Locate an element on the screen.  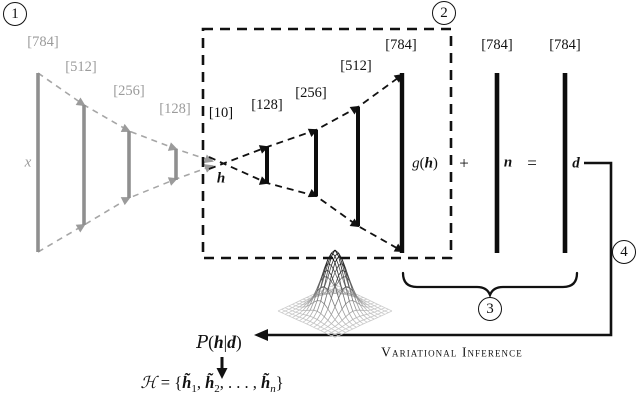
decoder-bottom-dashed-line is located at coordinates (306, 204).